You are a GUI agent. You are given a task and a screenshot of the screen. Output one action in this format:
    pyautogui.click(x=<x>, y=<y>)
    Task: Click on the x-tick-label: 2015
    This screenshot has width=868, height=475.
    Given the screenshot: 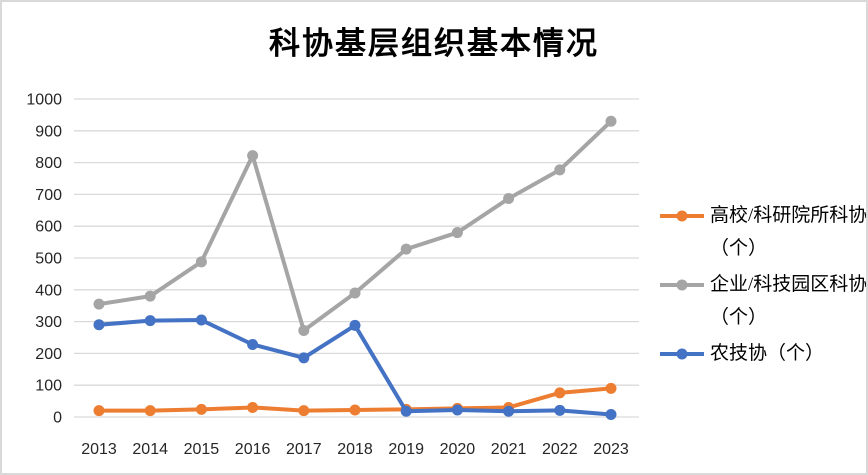 What is the action you would take?
    pyautogui.click(x=202, y=449)
    